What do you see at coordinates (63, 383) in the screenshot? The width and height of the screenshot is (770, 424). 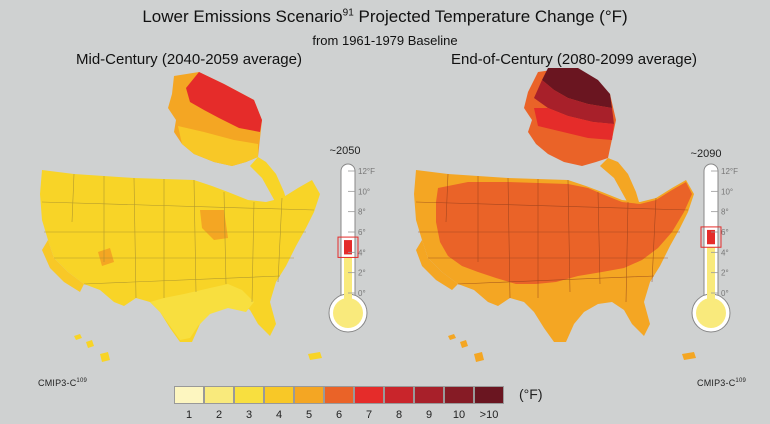 I see `model-credit-mid-century: CMIP3-C109` at bounding box center [63, 383].